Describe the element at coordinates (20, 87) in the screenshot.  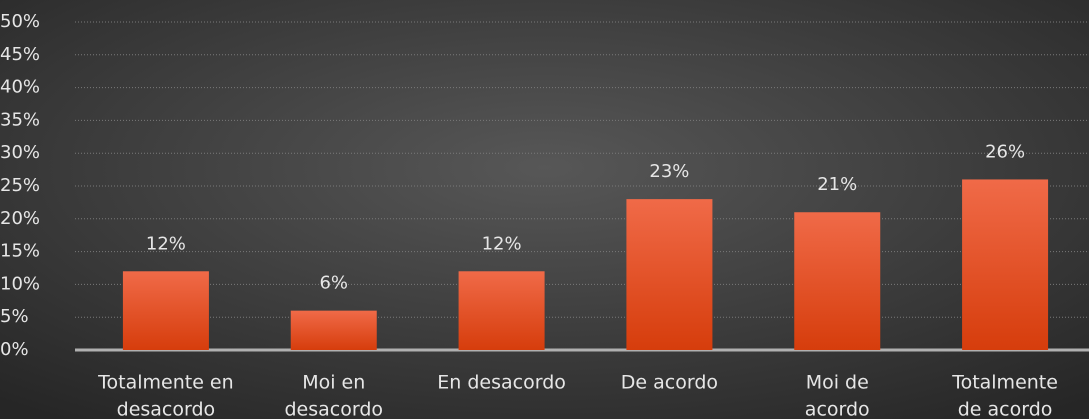
I see `y-tick-label: 40%` at that location.